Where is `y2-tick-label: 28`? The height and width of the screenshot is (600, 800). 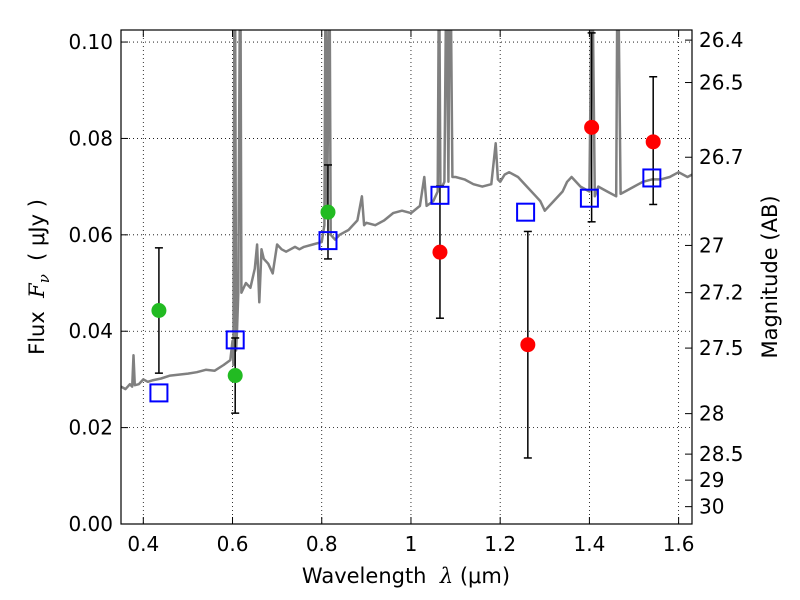
y2-tick-label: 28 is located at coordinates (711, 414).